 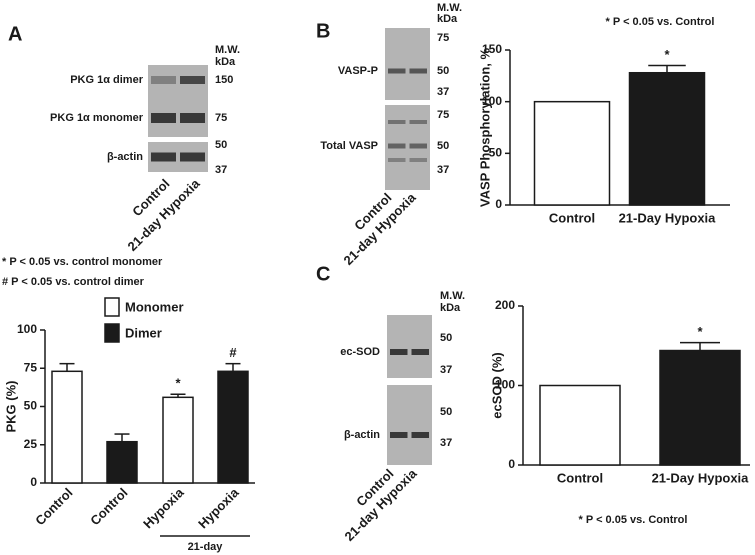 What do you see at coordinates (31, 367) in the screenshot?
I see `y-tick-label: 75` at bounding box center [31, 367].